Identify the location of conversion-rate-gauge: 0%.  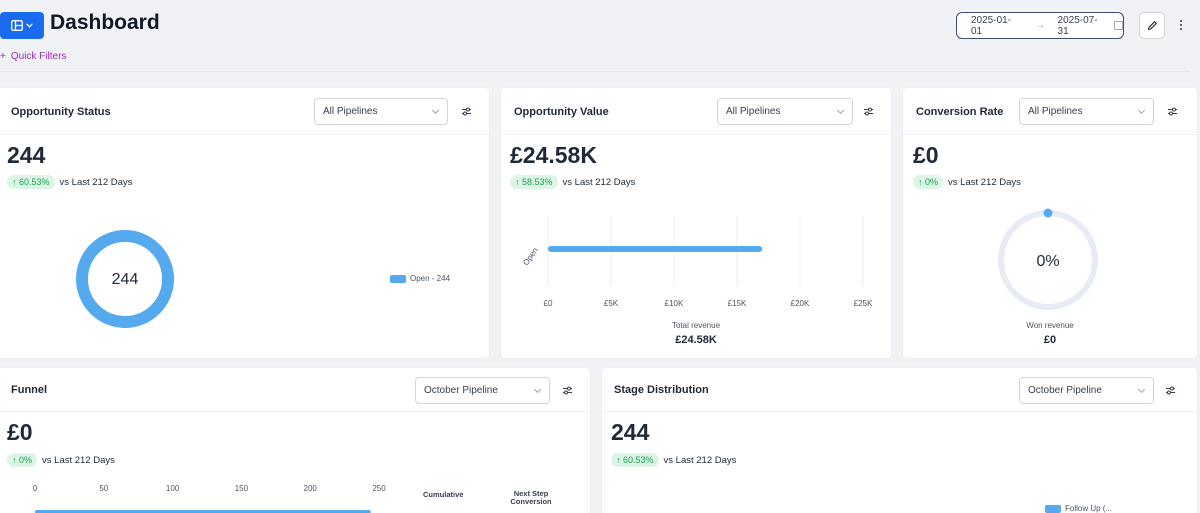
(1048, 259).